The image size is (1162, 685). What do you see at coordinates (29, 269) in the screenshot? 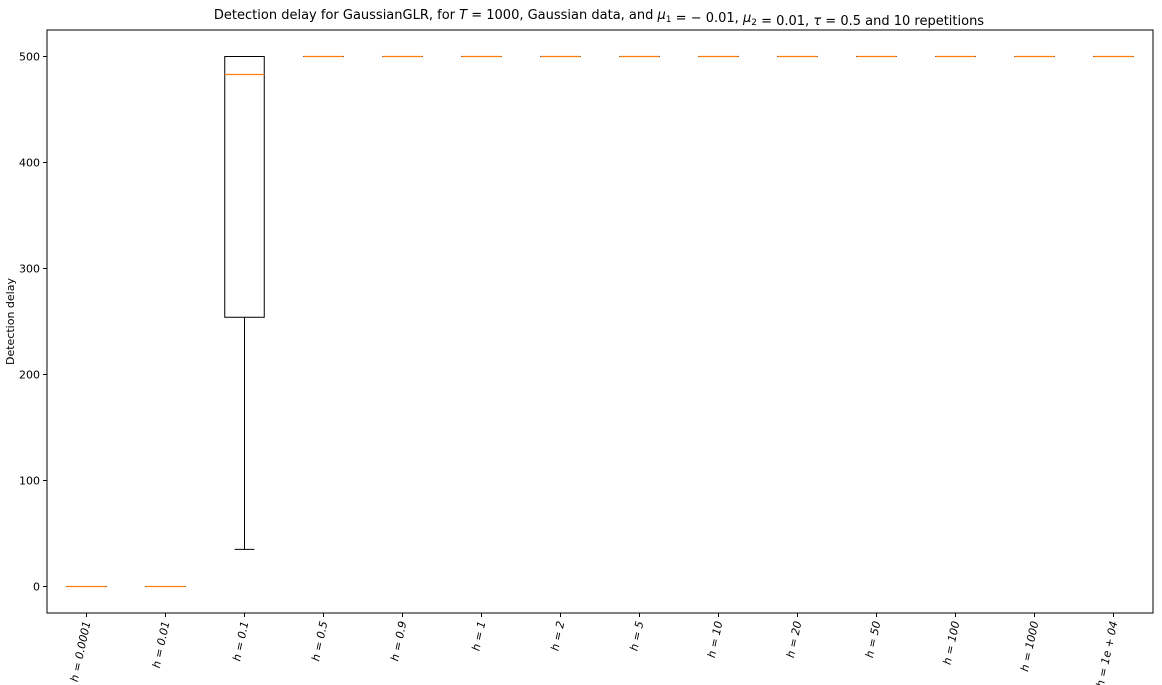
I see `y-tick-label: 300` at bounding box center [29, 269].